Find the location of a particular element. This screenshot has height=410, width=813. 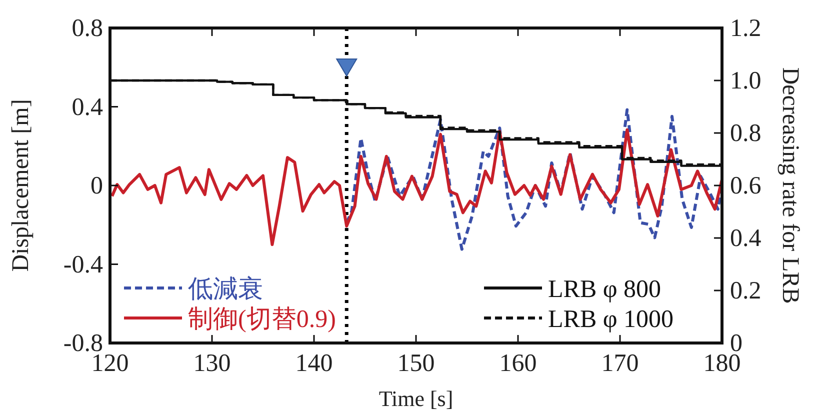

x-tick-label: 130 is located at coordinates (212, 363).